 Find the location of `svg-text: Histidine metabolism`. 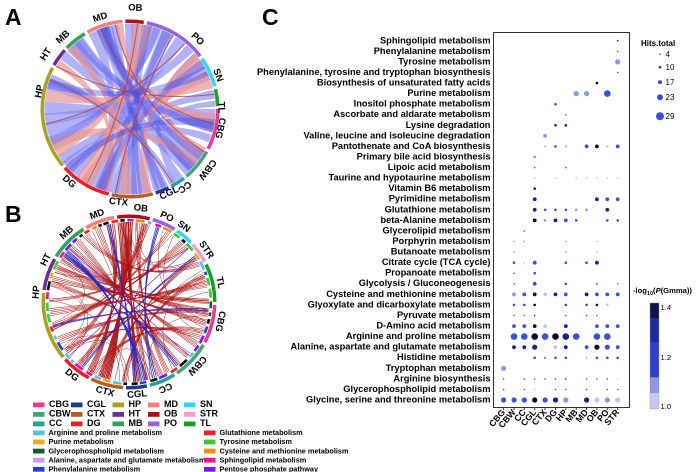

svg-text: Histidine metabolism is located at coordinates (444, 357).